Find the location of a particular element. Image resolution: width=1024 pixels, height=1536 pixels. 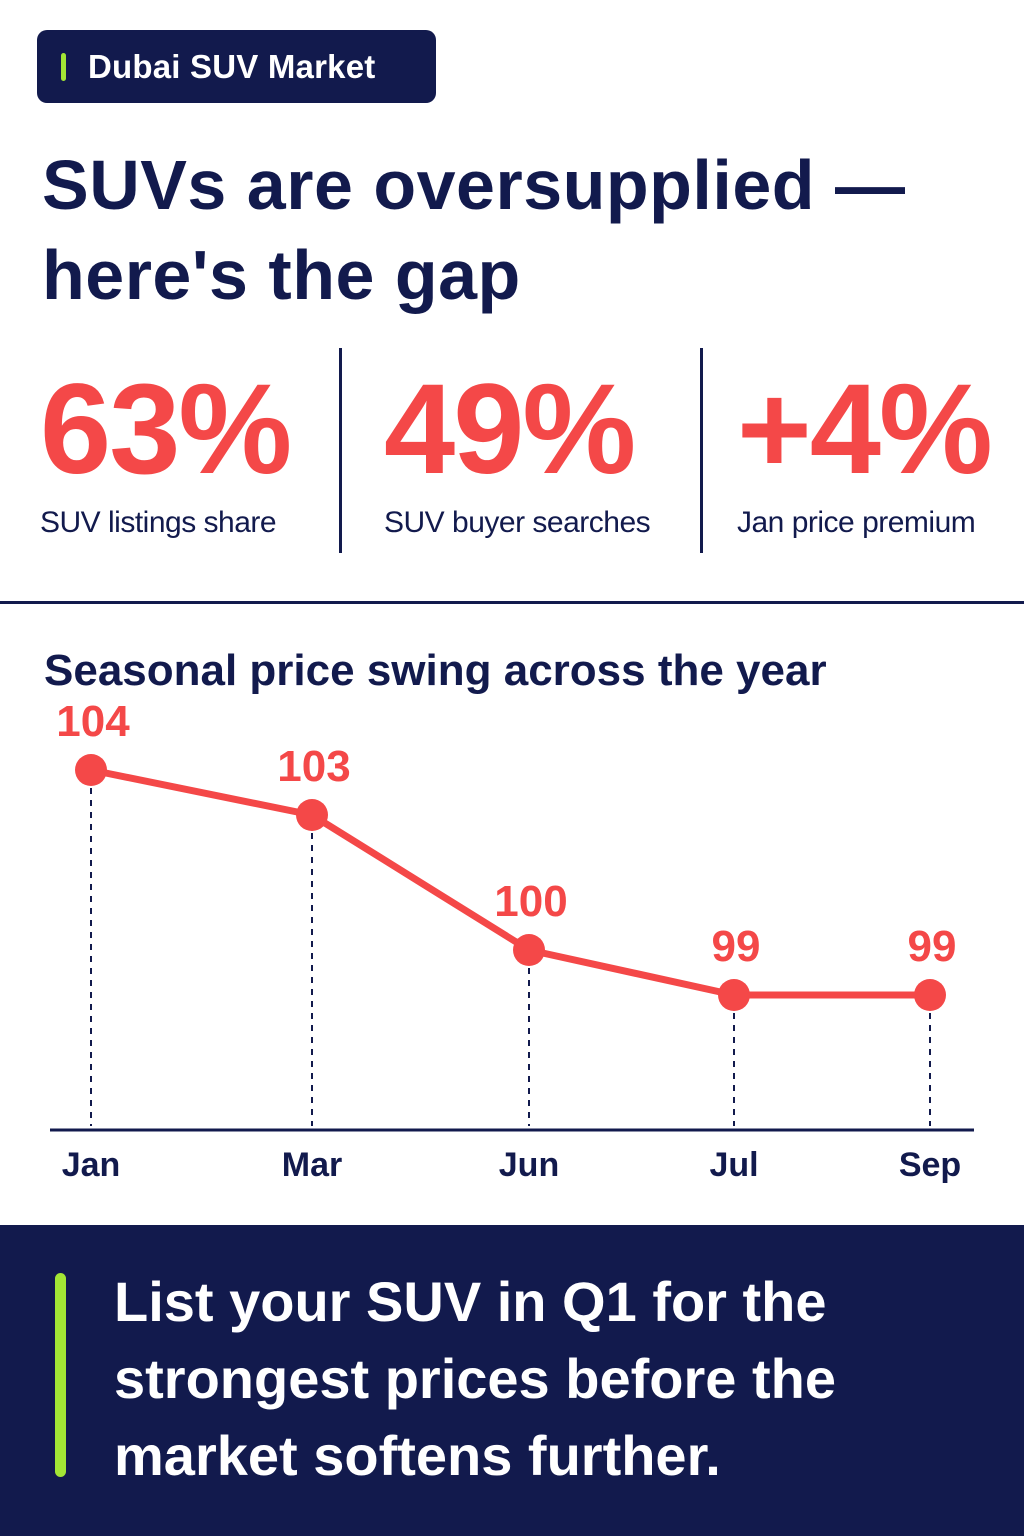

stat-listings-share: 63% SUV listings share is located at coordinates (166, 449).